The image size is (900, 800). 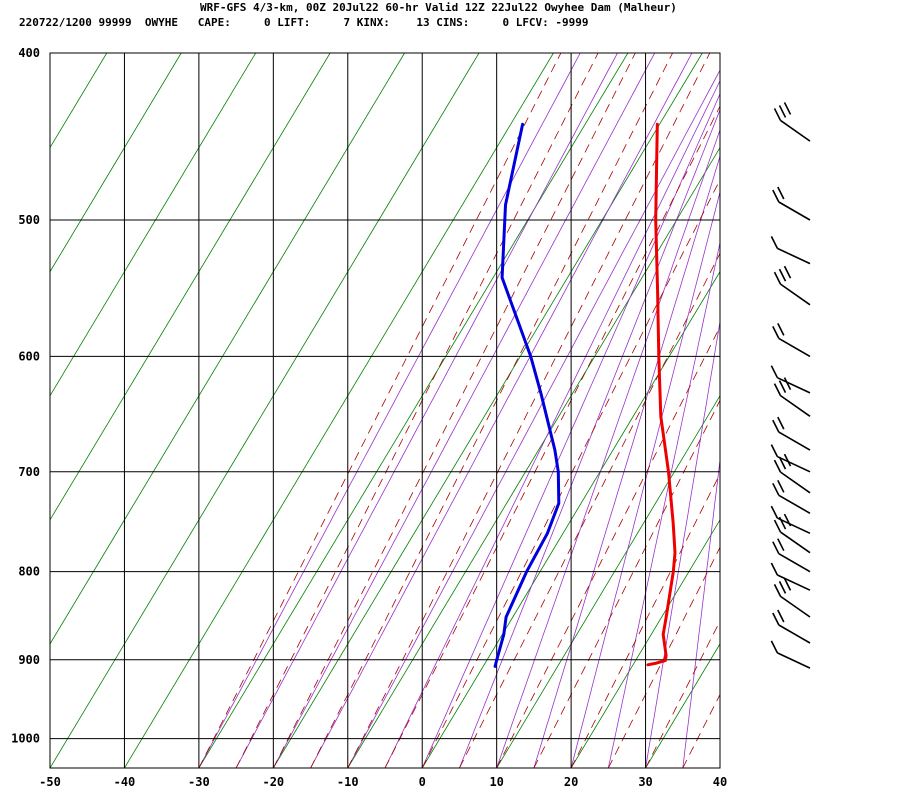 What do you see at coordinates (29, 356) in the screenshot?
I see `y-tick-label: 600` at bounding box center [29, 356].